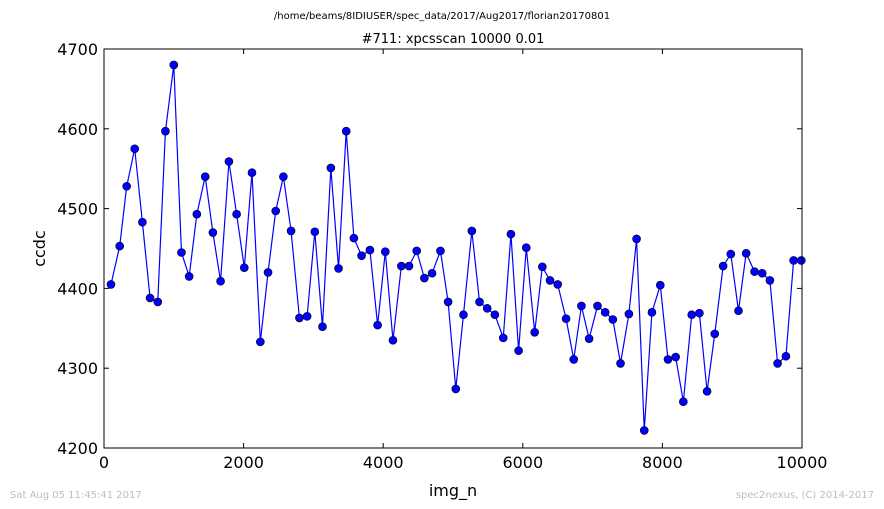 The width and height of the screenshot is (884, 509). I want to click on x-tick-label: 0, so click(104, 462).